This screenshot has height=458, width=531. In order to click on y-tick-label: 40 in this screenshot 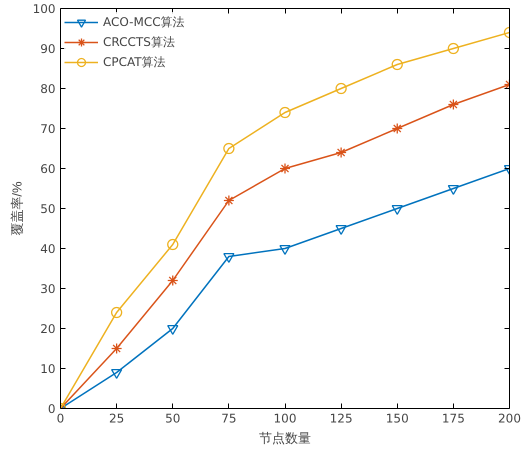, I will do `click(48, 249)`.